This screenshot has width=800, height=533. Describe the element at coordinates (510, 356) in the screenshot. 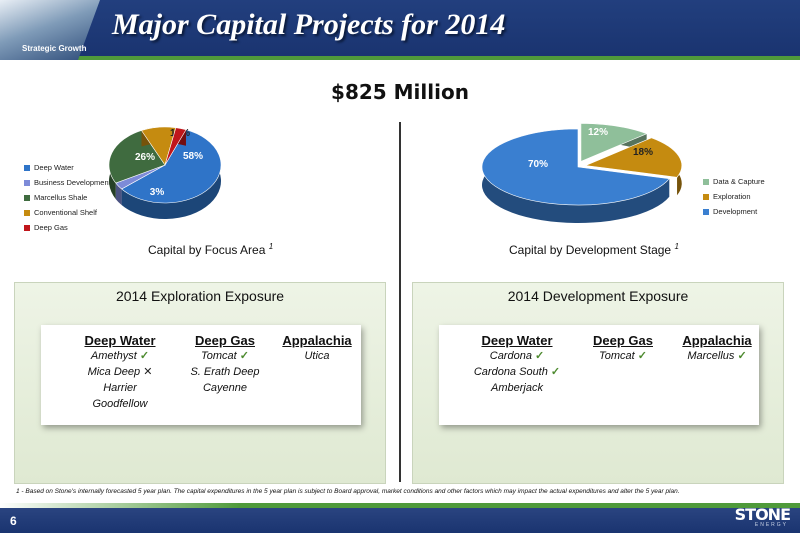

I see `project-name: Cardona` at that location.